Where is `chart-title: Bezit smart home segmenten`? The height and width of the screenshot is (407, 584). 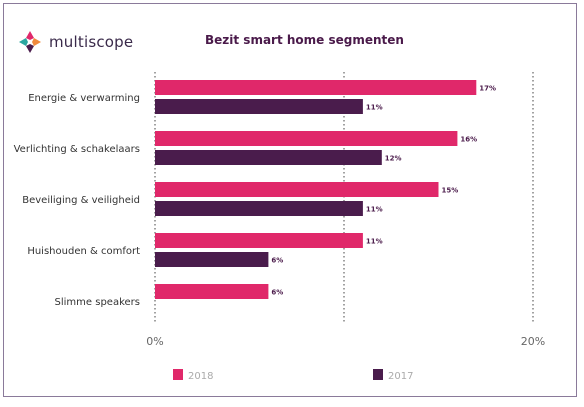
chart-title: Bezit smart home segmenten is located at coordinates (304, 40).